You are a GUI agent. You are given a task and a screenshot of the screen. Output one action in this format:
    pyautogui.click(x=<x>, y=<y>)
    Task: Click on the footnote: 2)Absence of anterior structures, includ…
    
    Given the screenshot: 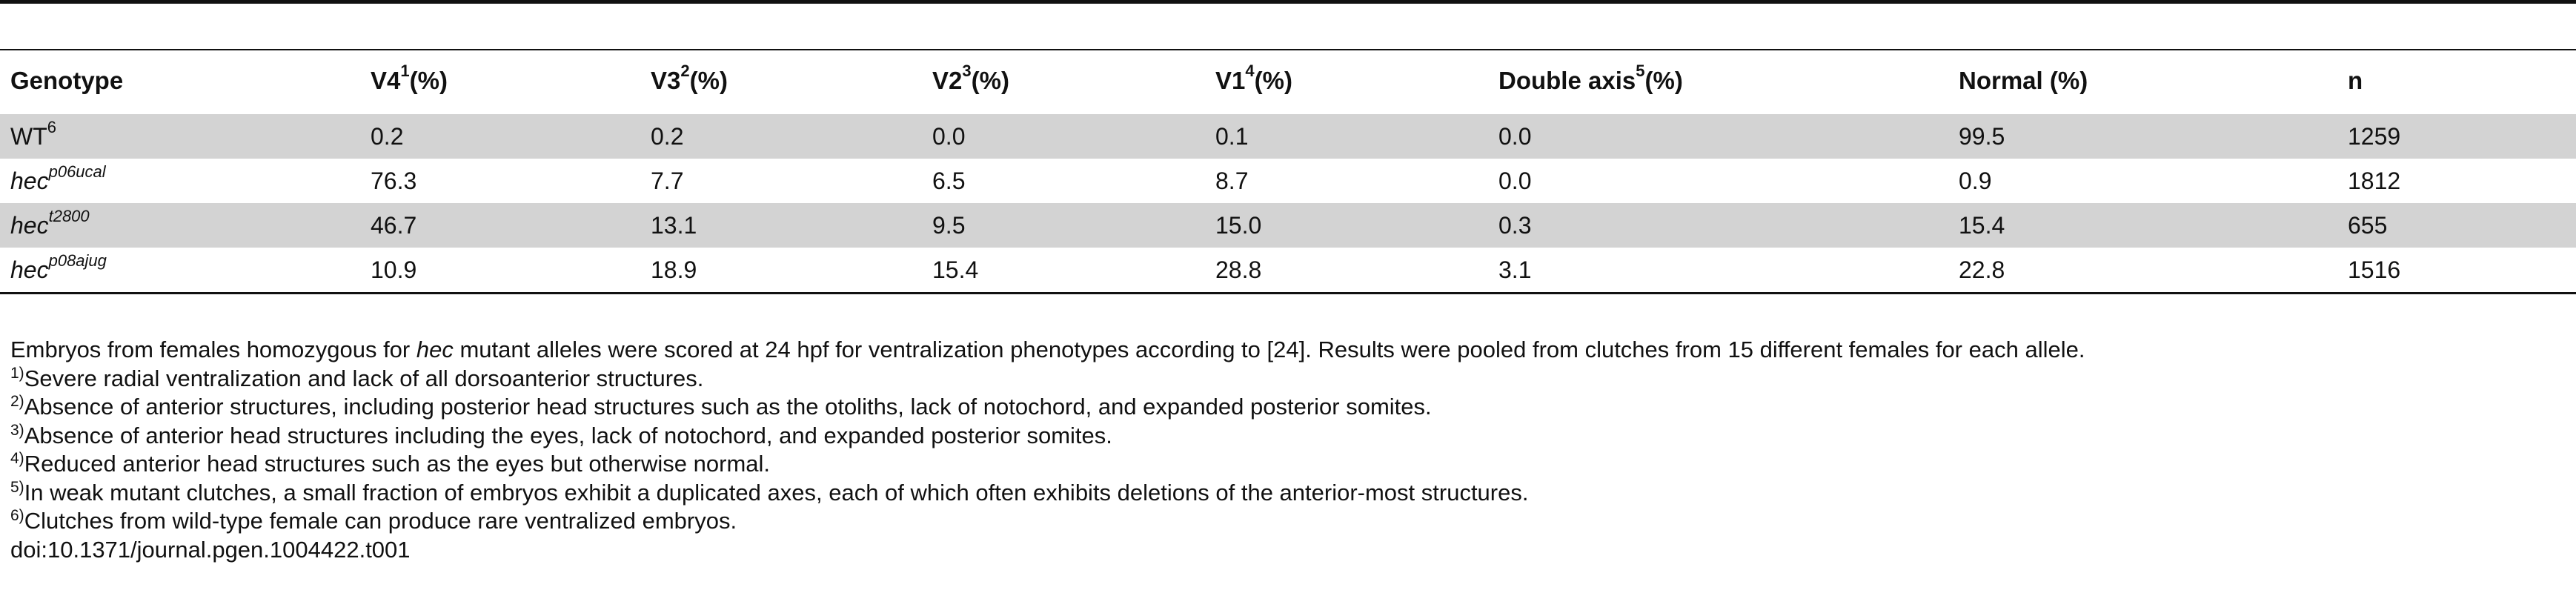 What is the action you would take?
    pyautogui.click(x=721, y=406)
    